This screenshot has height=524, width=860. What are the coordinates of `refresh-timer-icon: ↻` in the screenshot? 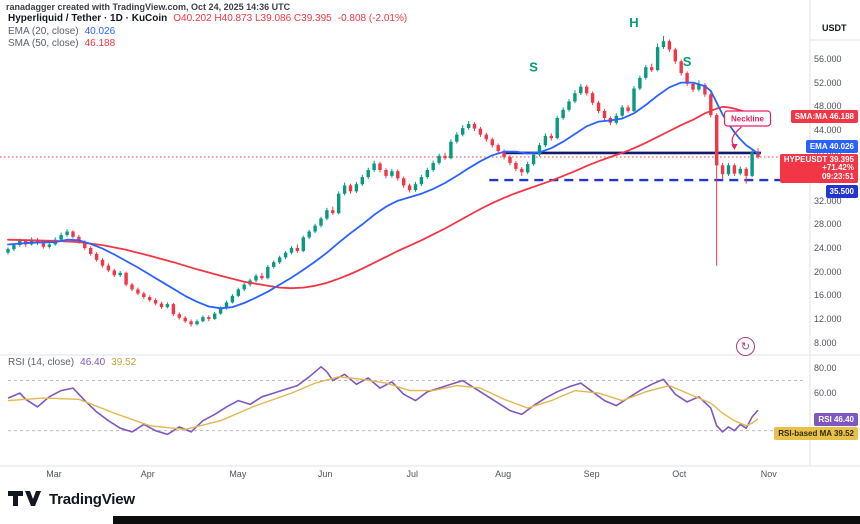 It's located at (745, 346).